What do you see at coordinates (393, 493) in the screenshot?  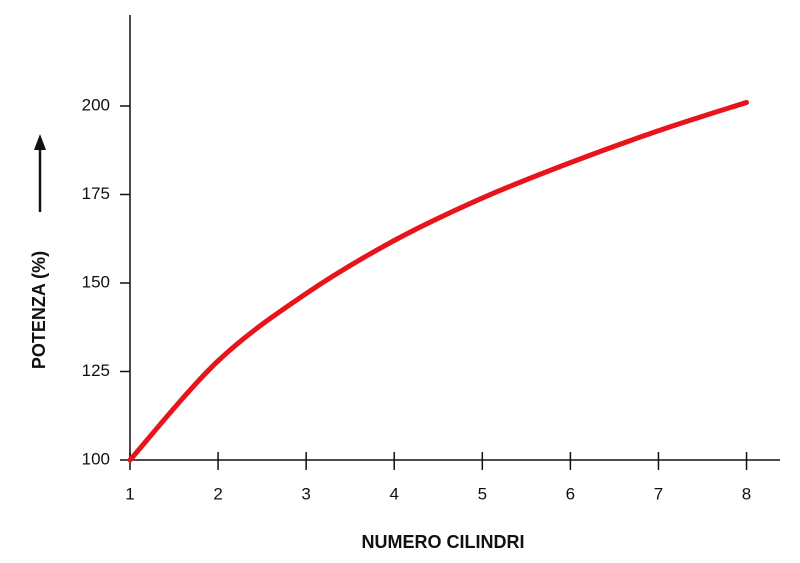 I see `x-tick-label: 4` at bounding box center [393, 493].